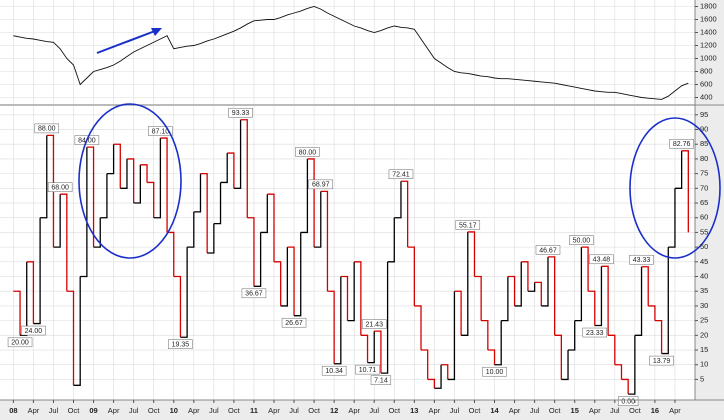 The width and height of the screenshot is (724, 420). Describe the element at coordinates (708, 31) in the screenshot. I see `y-tick-label: 1400` at that location.